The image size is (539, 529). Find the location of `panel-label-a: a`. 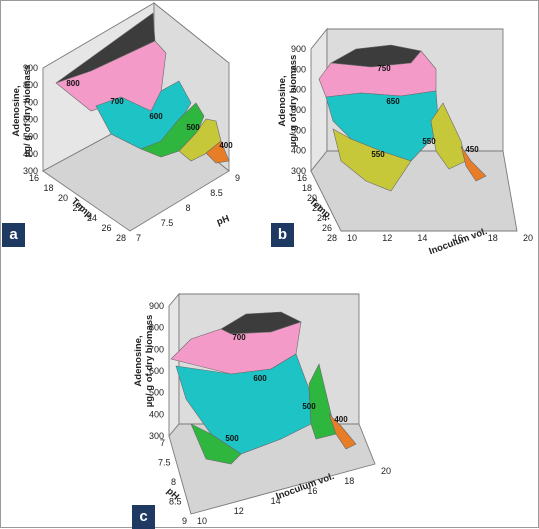

panel-label-a: a is located at coordinates (13, 235).